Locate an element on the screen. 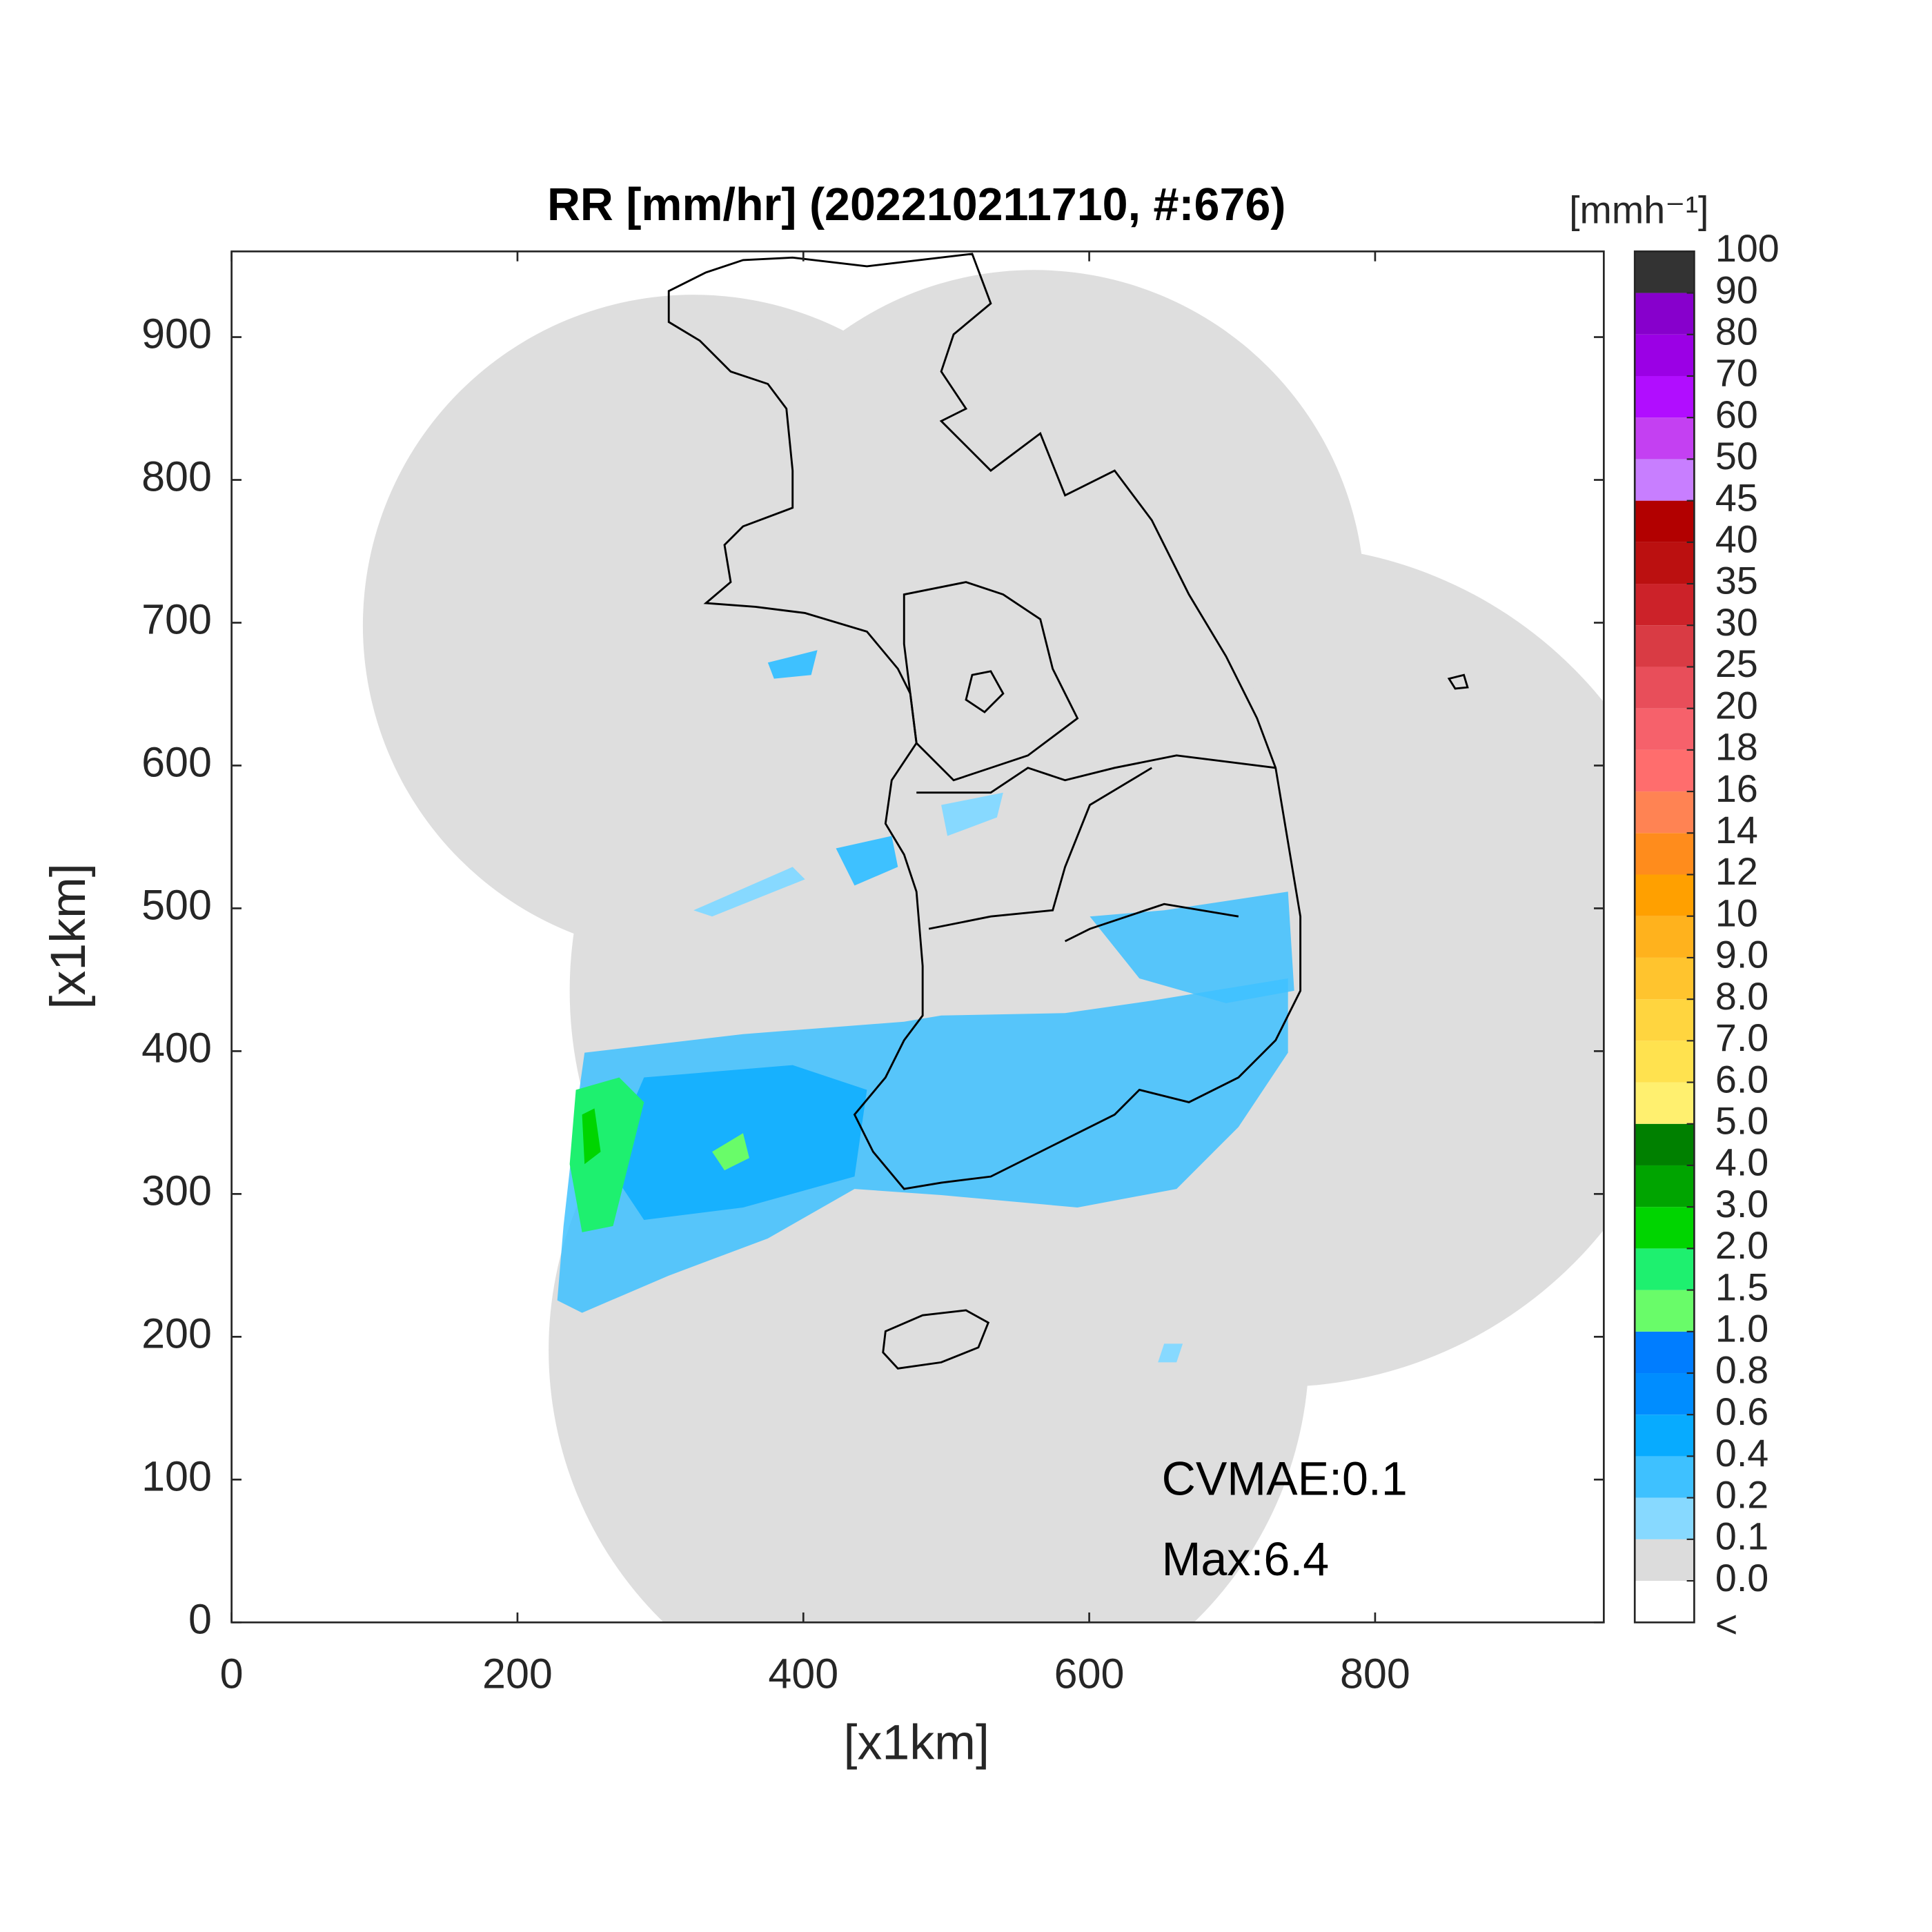  y-tick-label: 200 is located at coordinates (176, 1333).